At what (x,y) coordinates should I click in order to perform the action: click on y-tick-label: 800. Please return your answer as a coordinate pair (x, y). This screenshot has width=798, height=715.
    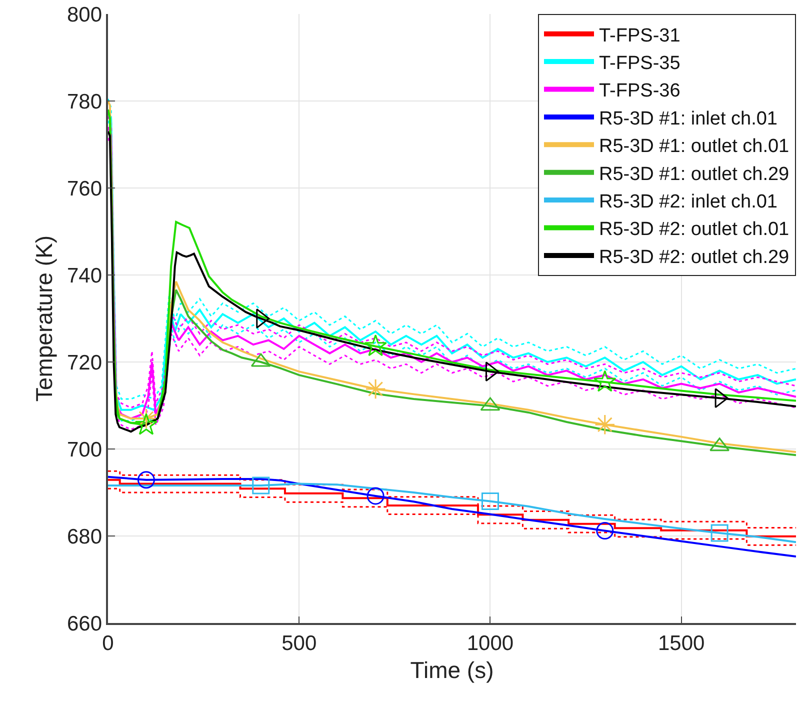
    Looking at the image, I should click on (84, 14).